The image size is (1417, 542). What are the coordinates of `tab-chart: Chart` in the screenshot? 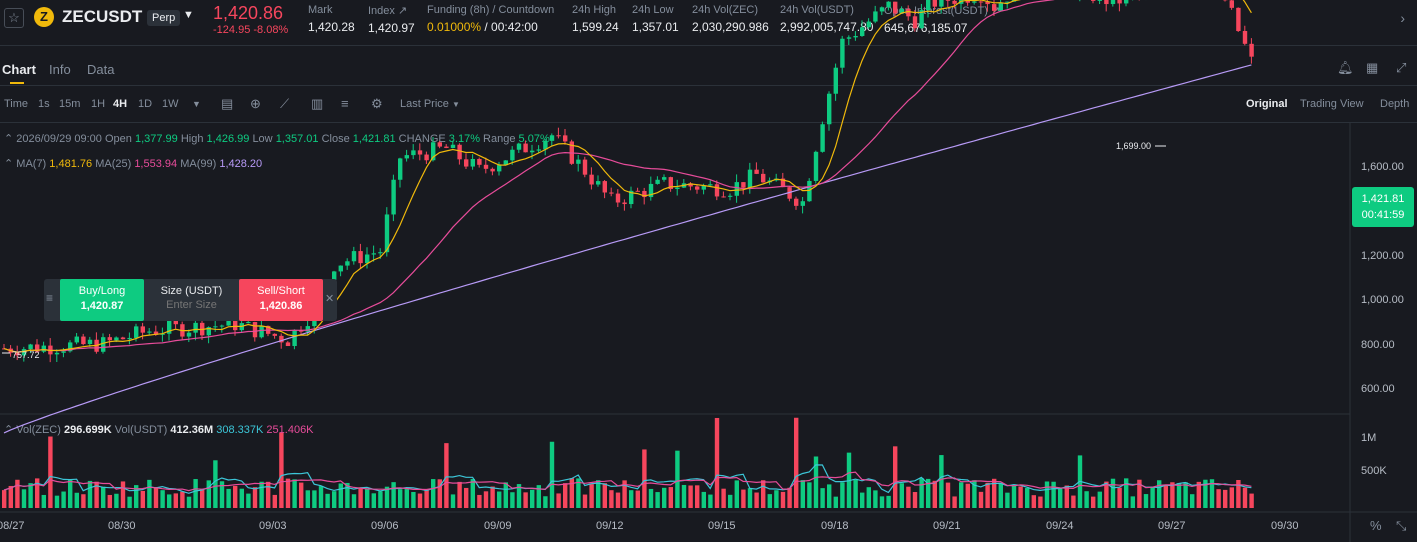 It's located at (19, 69).